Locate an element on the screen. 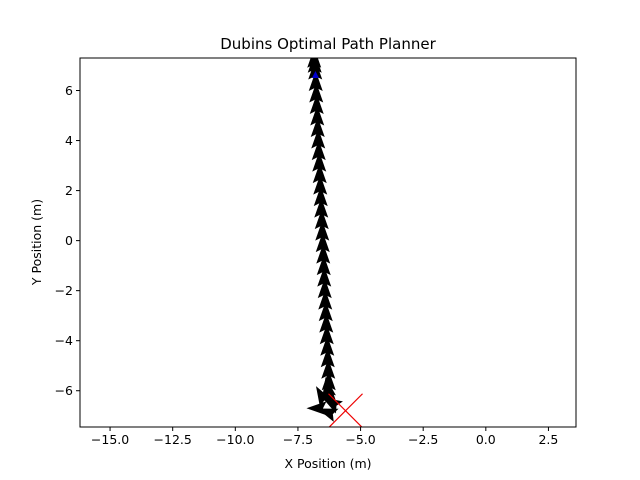 This screenshot has width=640, height=480. goal-marker is located at coordinates (345, 410).